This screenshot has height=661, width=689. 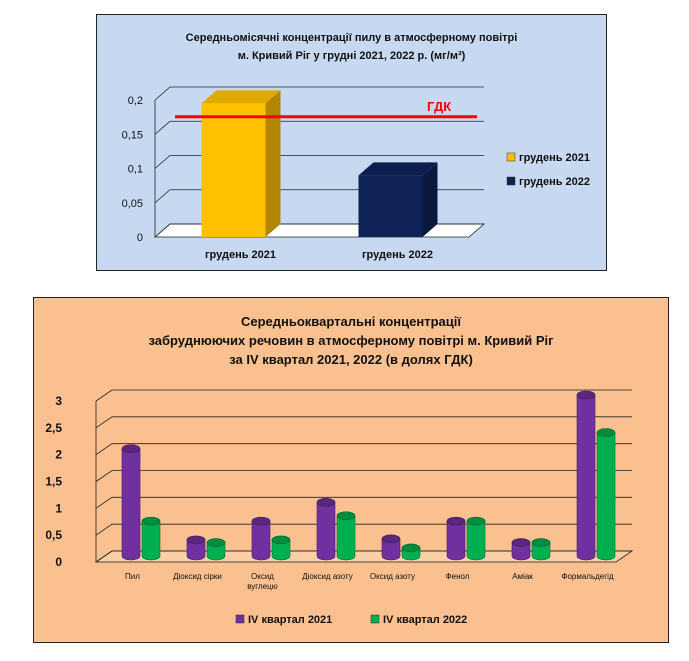 I want to click on y-tick-label: 1,5, so click(x=53, y=482).